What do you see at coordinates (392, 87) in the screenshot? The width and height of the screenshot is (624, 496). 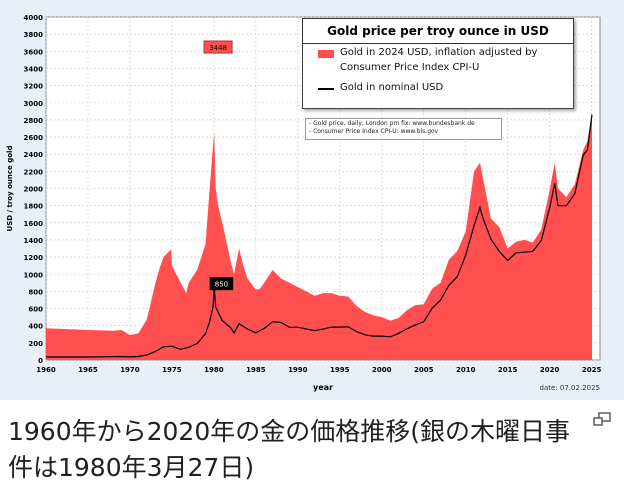 I see `legend-item-nominal: Gold in nominal USD` at bounding box center [392, 87].